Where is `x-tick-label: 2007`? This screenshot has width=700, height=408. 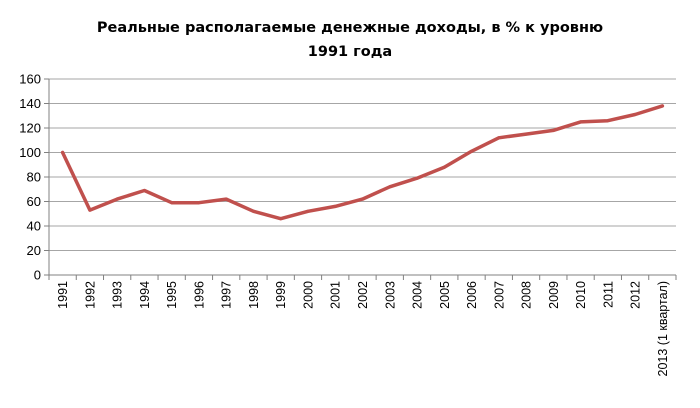
x-tick-label: 2007 is located at coordinates (499, 295).